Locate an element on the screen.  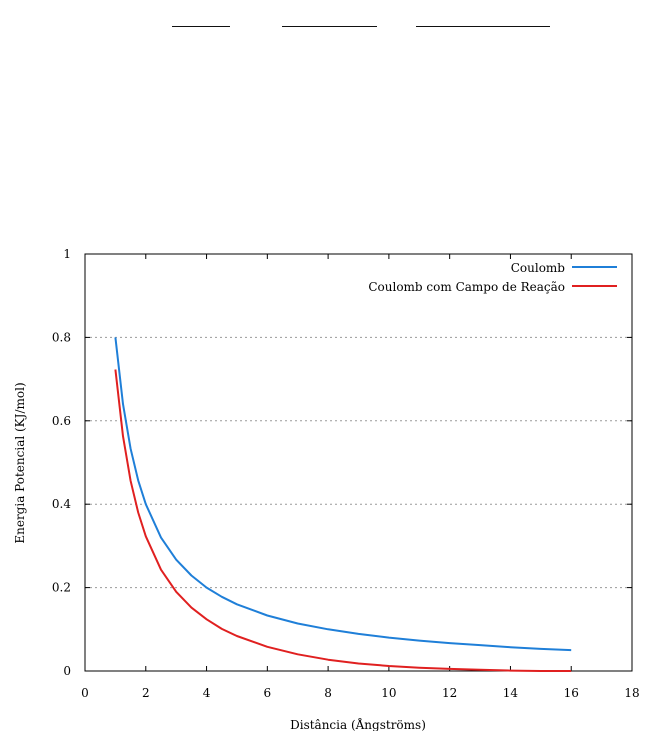
y-tick-label: 0.6 is located at coordinates (61, 421).